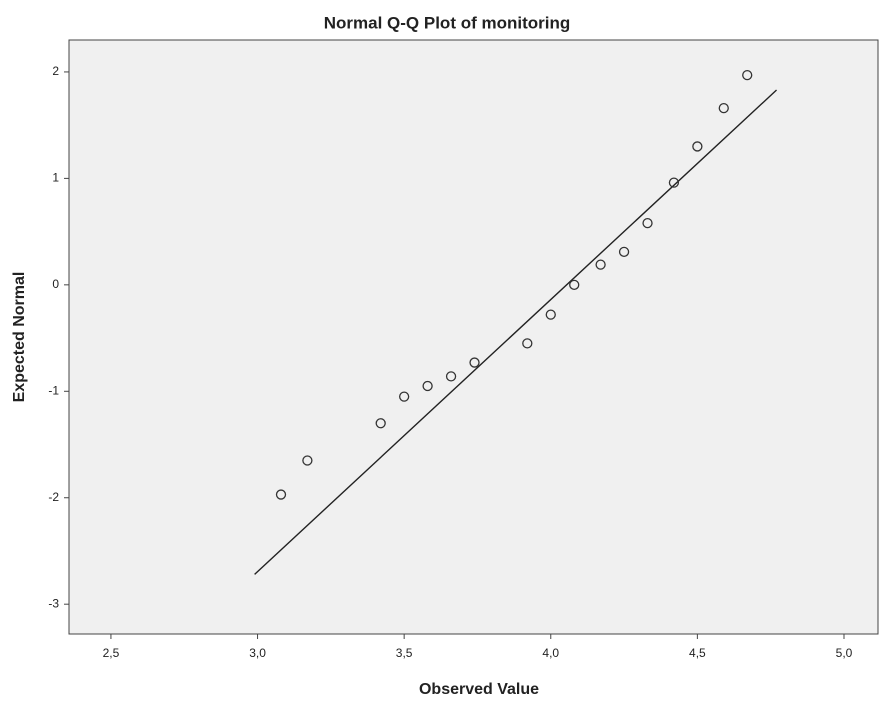 The height and width of the screenshot is (702, 879). What do you see at coordinates (447, 22) in the screenshot?
I see `chart-title: Normal Q-Q Plot of monitoring` at bounding box center [447, 22].